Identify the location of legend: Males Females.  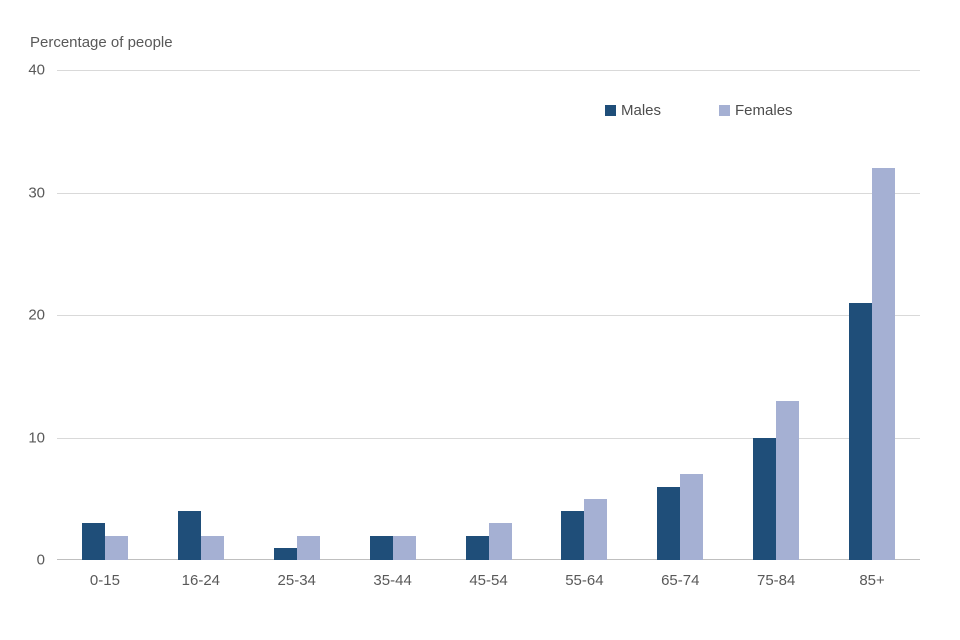
(699, 110).